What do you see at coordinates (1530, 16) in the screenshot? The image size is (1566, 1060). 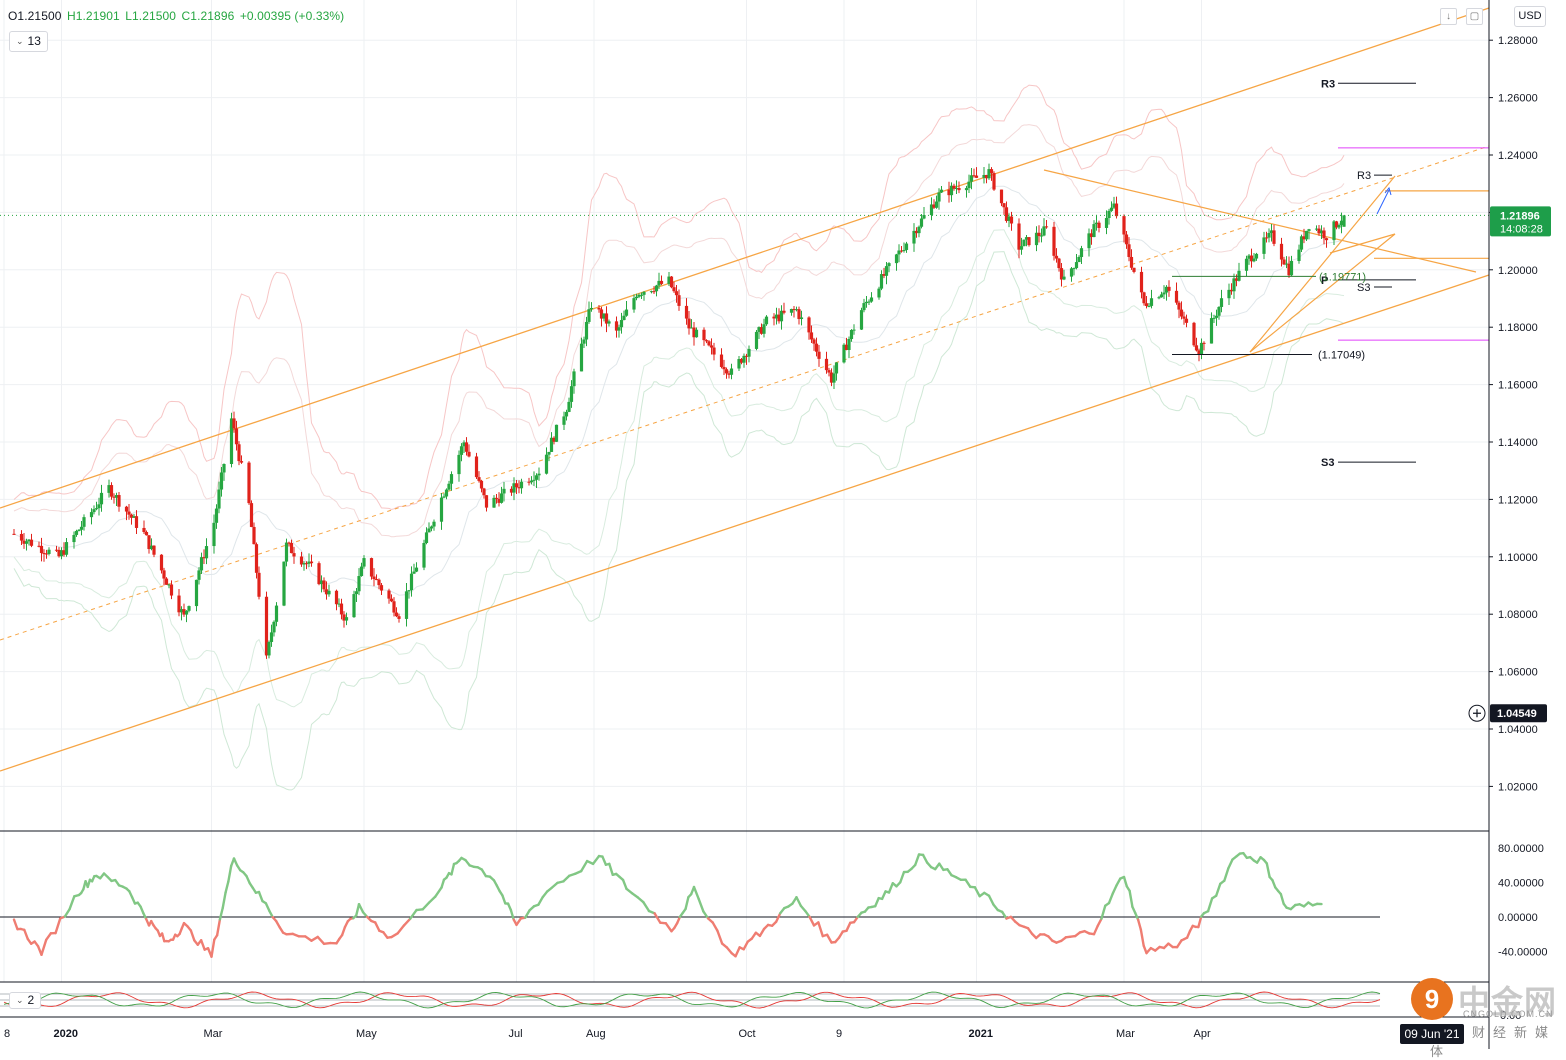 I see `currency-button: USD` at bounding box center [1530, 16].